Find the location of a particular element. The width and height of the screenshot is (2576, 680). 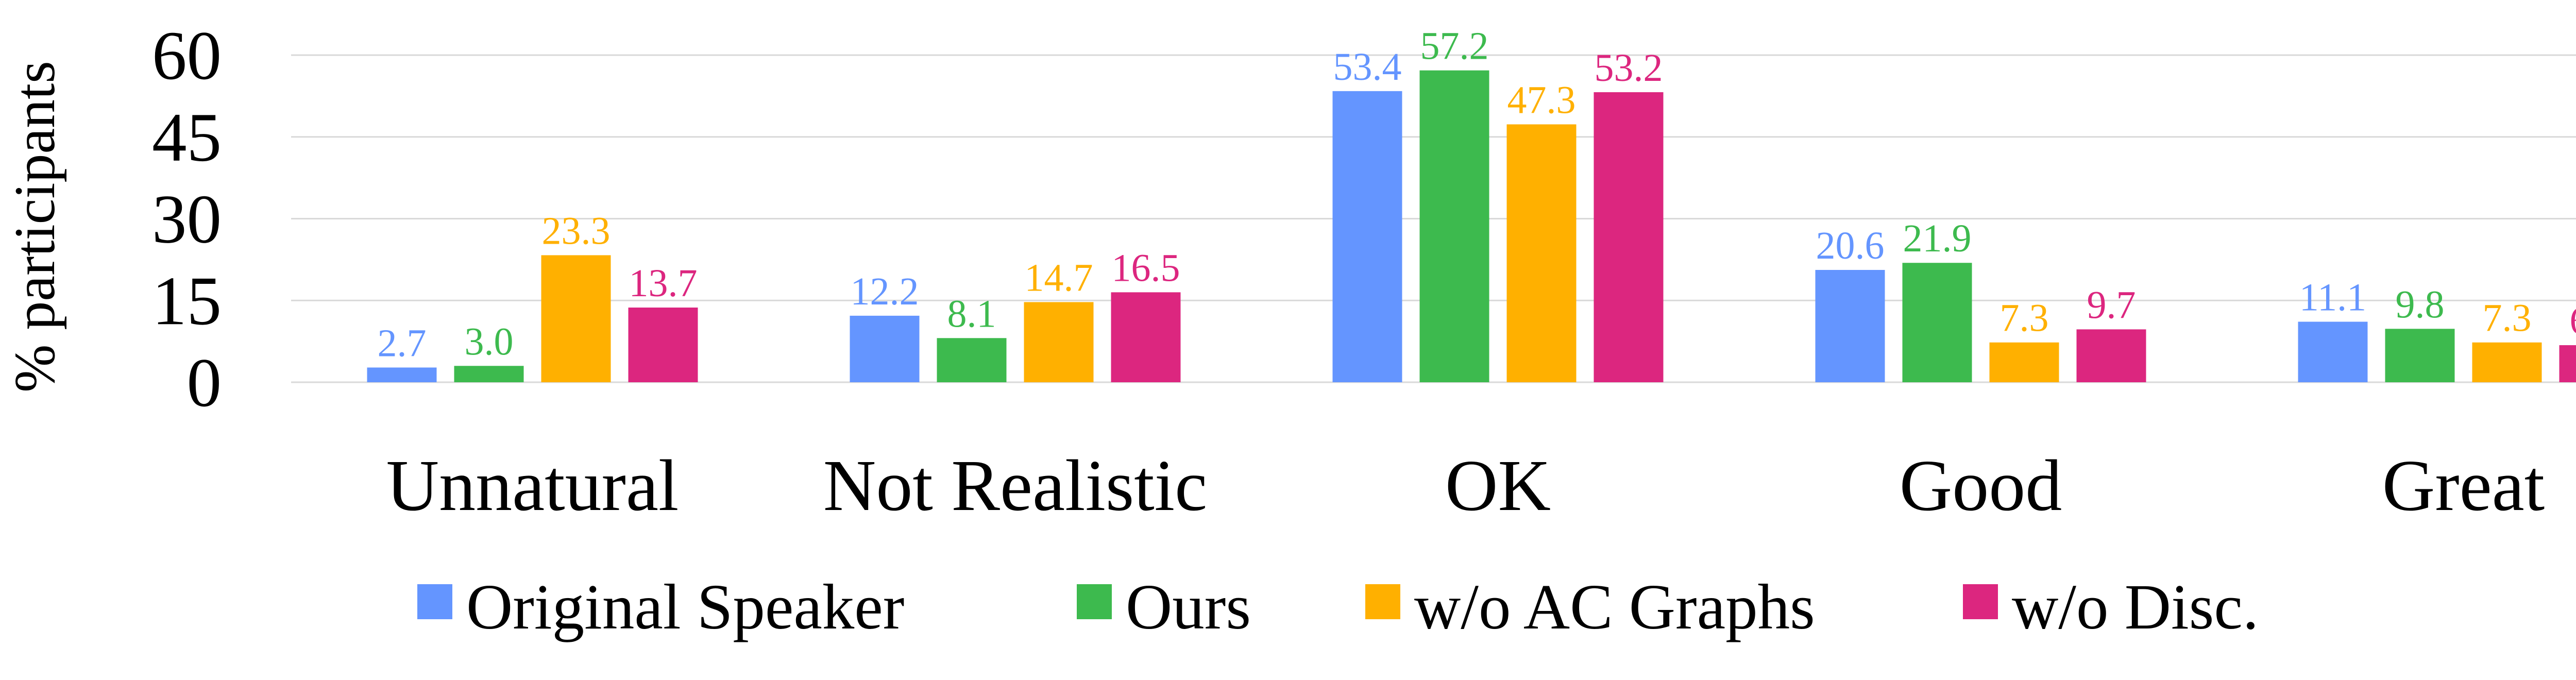

y-tick-label: 45 is located at coordinates (187, 137).